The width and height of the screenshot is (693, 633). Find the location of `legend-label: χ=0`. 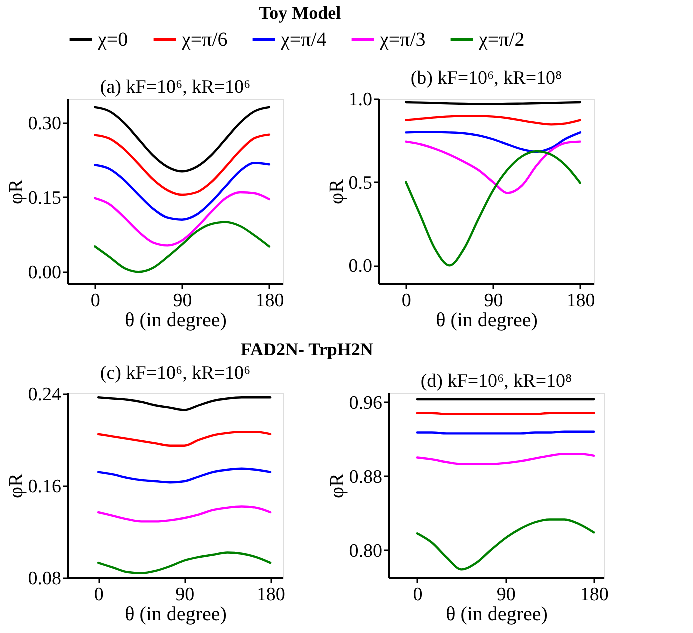

legend-label: χ=0 is located at coordinates (112, 40).